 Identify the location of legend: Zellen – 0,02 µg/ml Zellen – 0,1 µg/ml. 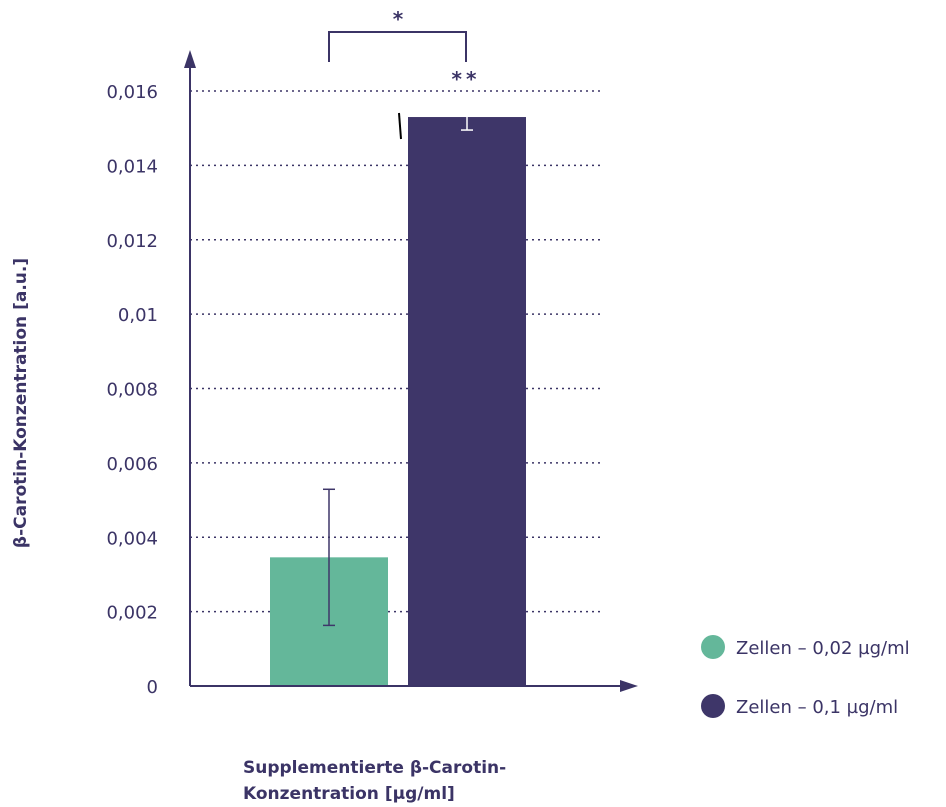
(805, 676).